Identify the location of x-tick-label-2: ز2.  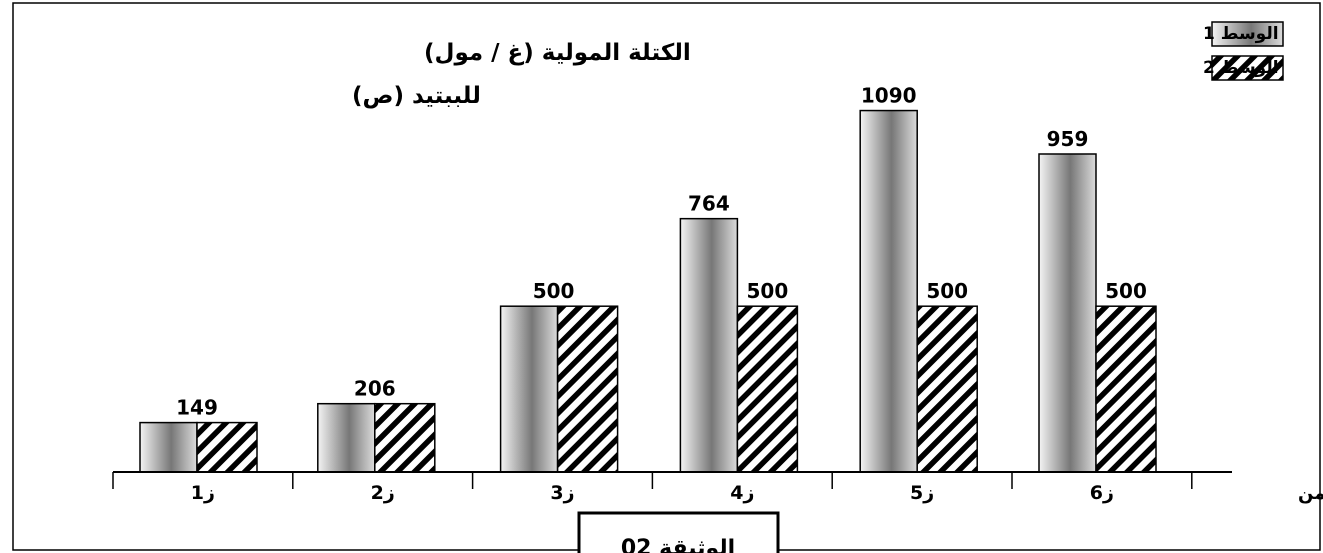
(383, 493).